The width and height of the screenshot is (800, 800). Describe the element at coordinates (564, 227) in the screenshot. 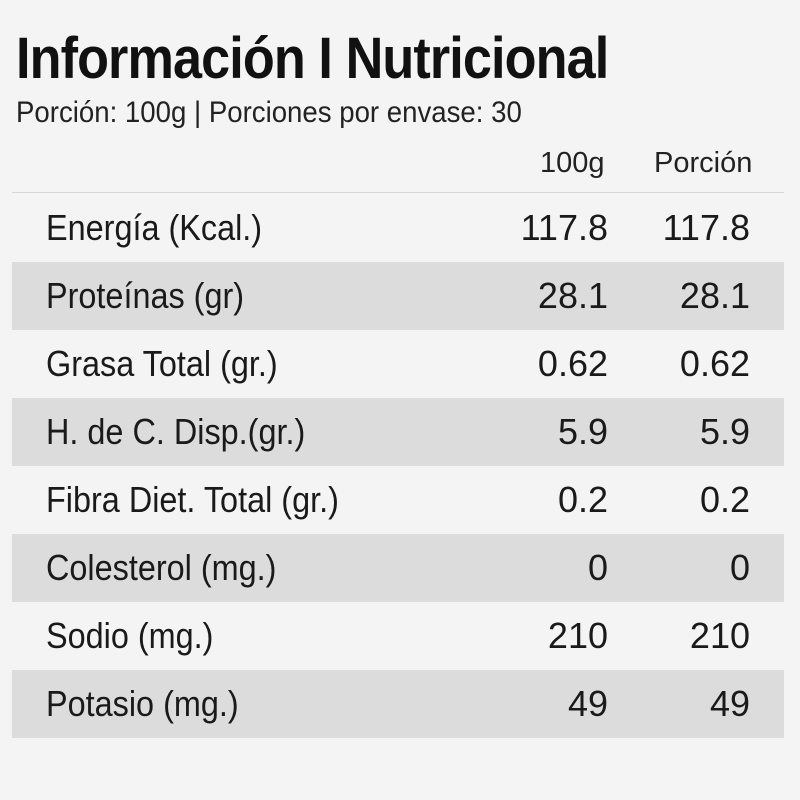

I see `row-value-100g: 117.8` at that location.